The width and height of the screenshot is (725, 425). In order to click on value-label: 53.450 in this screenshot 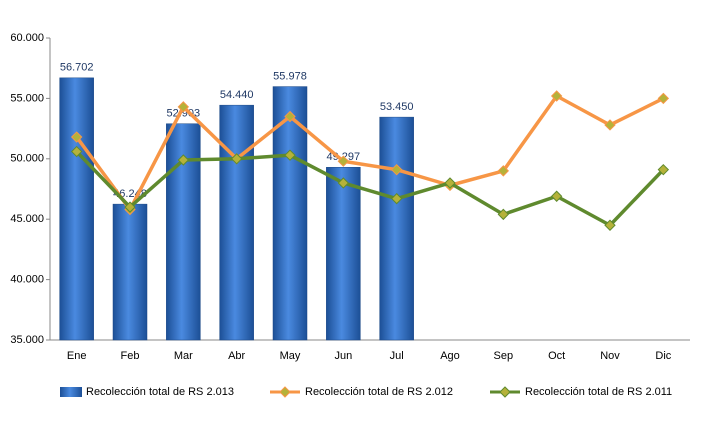, I will do `click(397, 107)`.